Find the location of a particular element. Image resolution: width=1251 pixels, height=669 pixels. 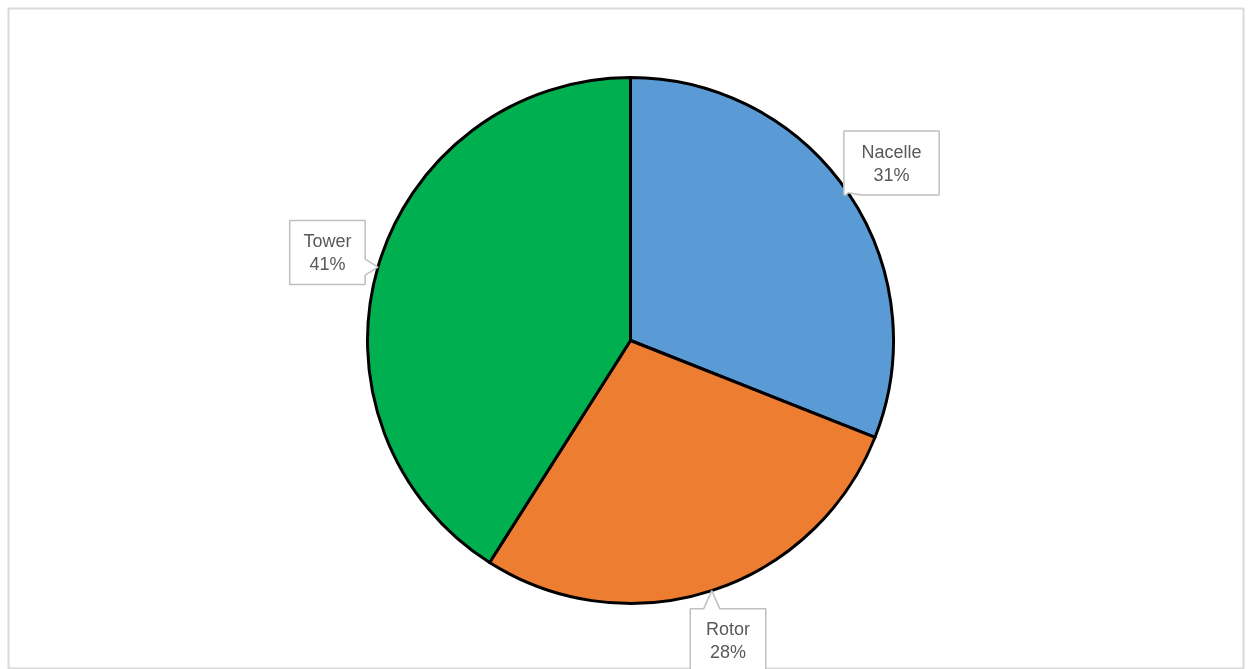

slice-label: Rotor is located at coordinates (728, 629).